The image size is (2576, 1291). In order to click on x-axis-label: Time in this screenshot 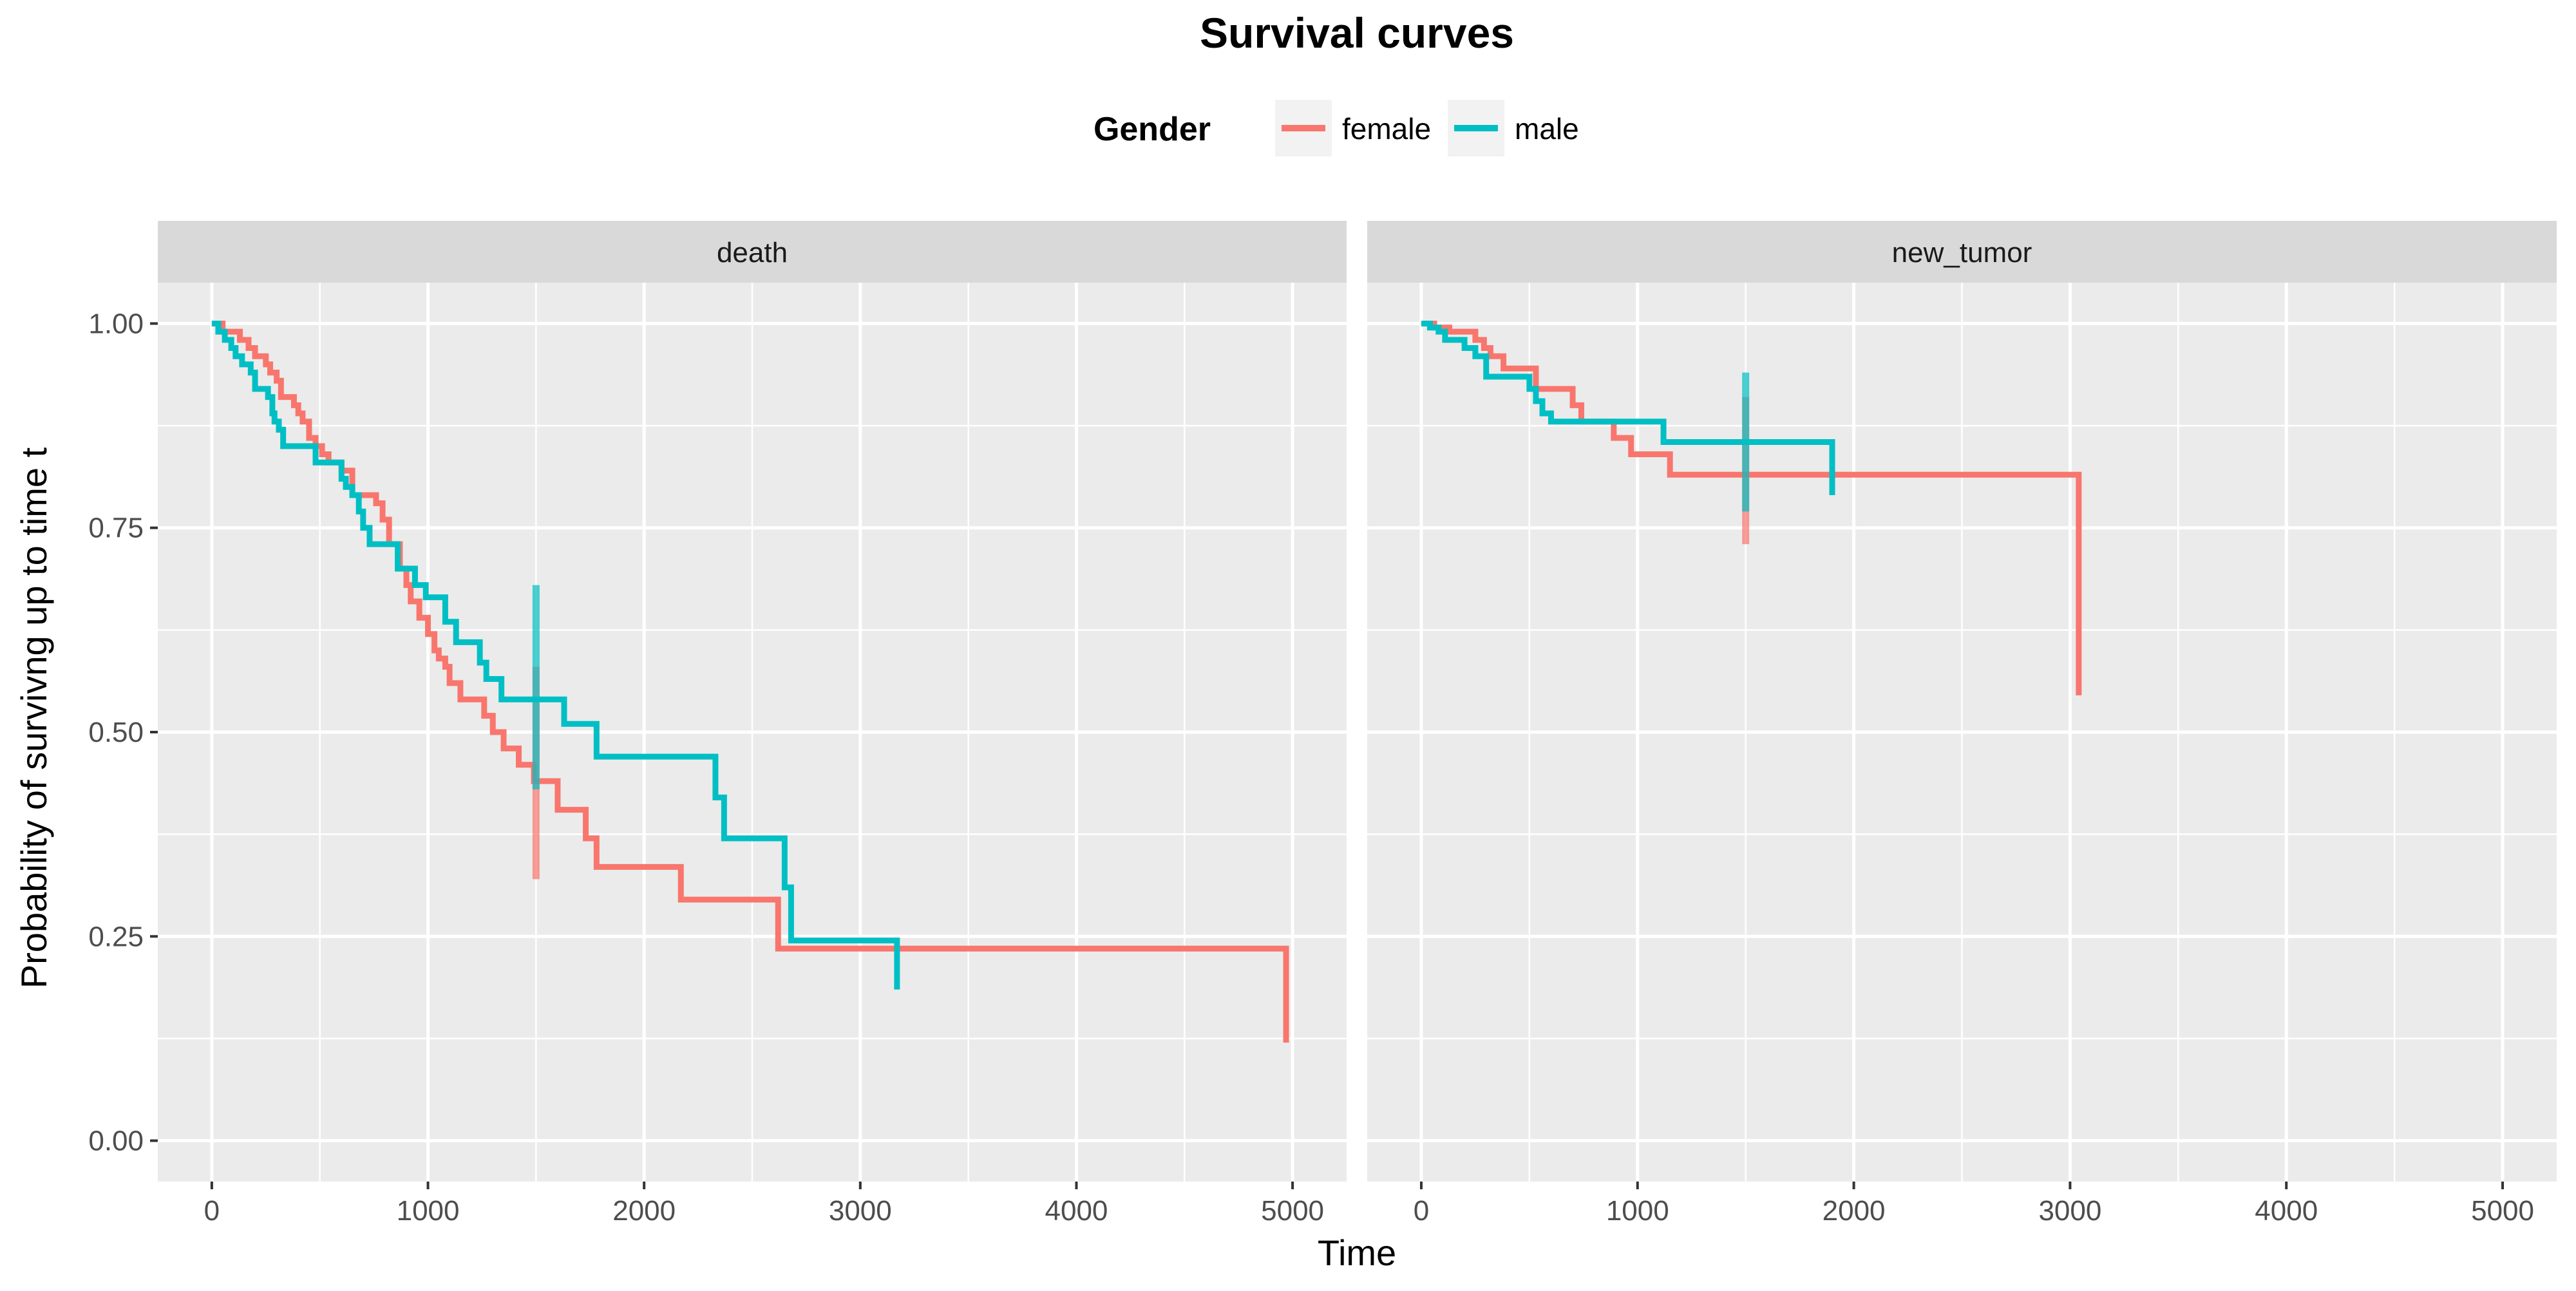, I will do `click(1357, 1252)`.